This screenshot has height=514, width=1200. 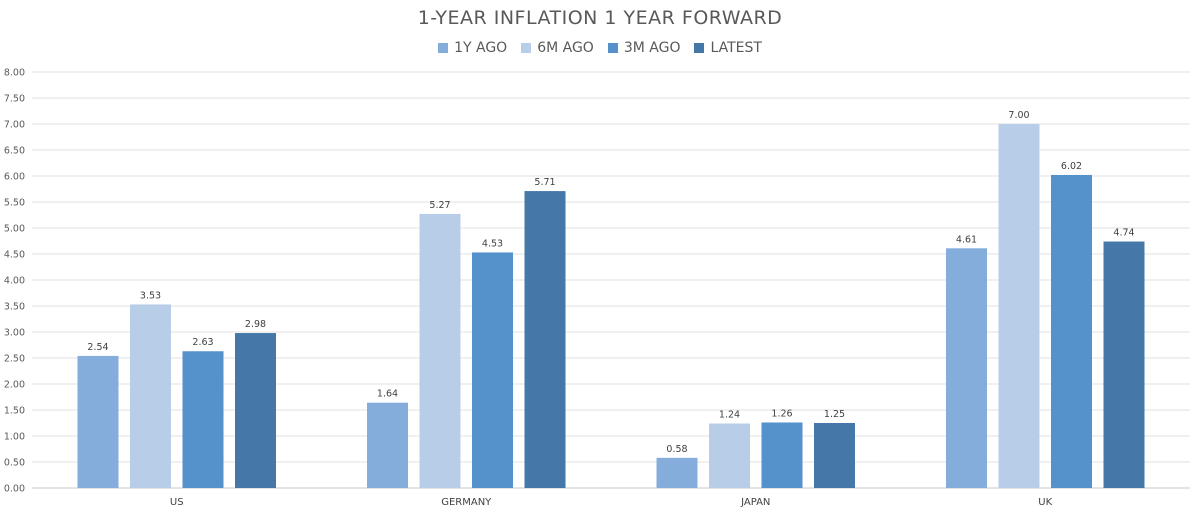 What do you see at coordinates (14, 203) in the screenshot?
I see `y-tick-label: 5.50` at bounding box center [14, 203].